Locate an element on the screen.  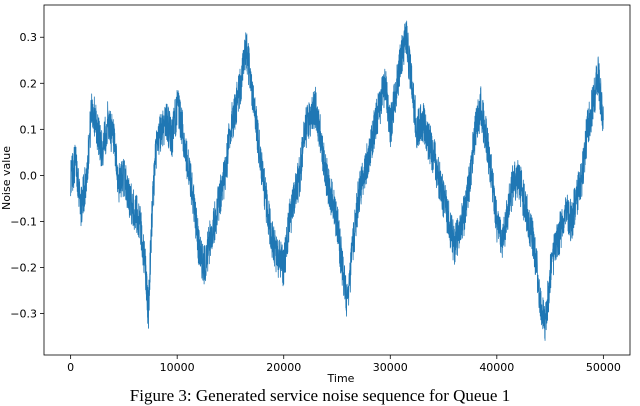
x-axis-label: Time is located at coordinates (341, 378).